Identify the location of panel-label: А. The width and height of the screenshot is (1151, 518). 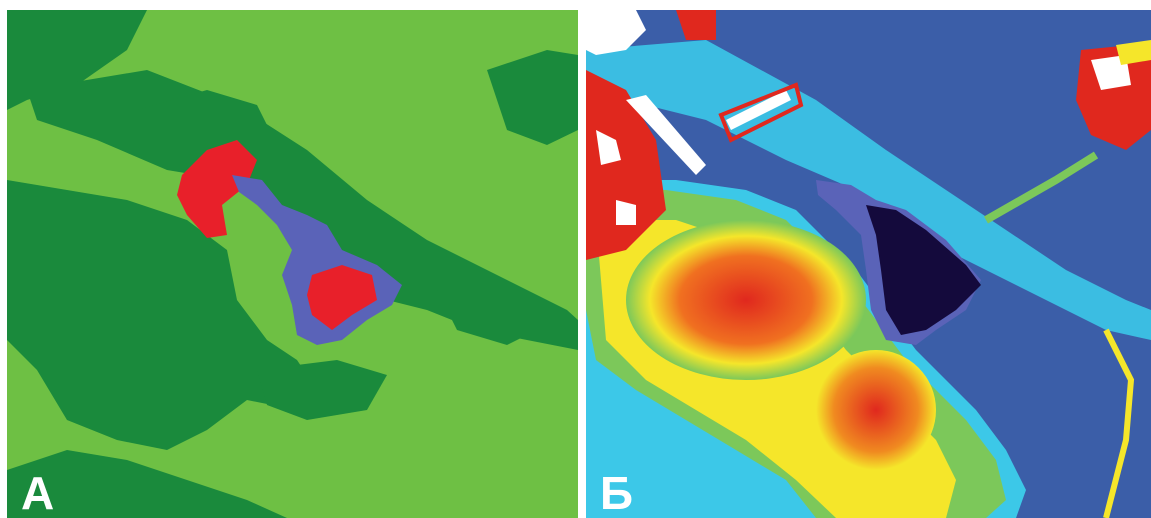
(38, 492).